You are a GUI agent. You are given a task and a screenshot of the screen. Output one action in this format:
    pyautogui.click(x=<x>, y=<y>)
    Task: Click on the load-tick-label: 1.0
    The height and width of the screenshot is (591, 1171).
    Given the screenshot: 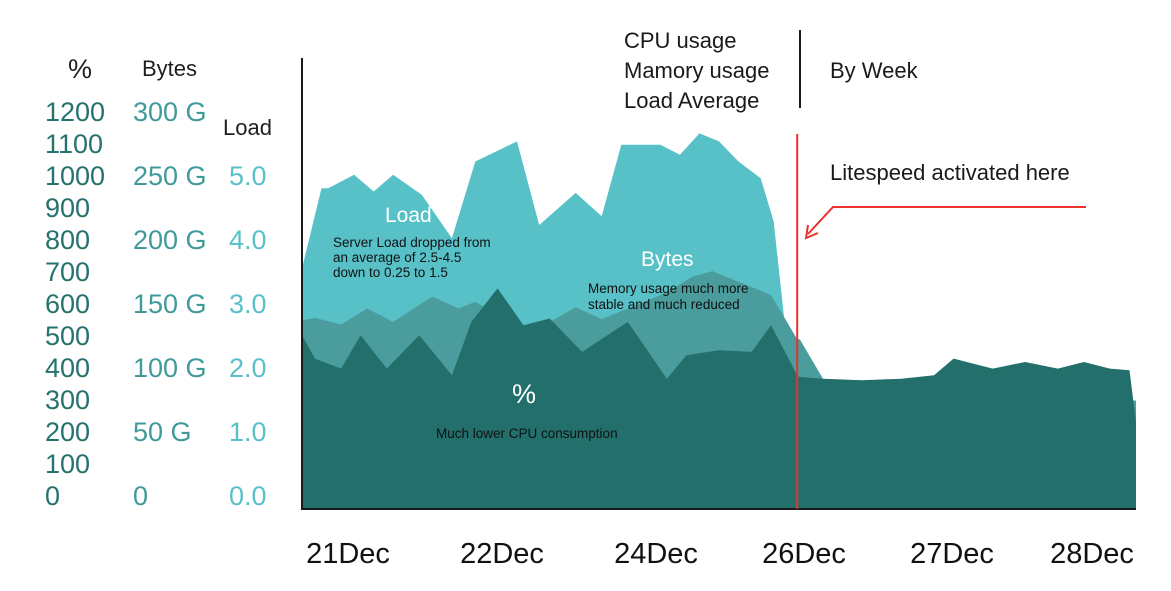 What is the action you would take?
    pyautogui.click(x=248, y=432)
    